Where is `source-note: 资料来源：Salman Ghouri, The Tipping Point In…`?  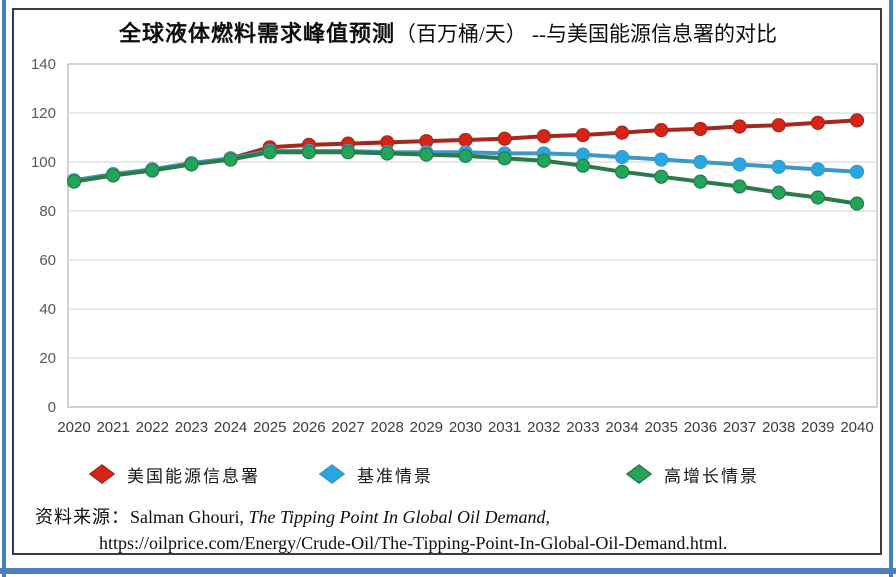 source-note: 资料来源：Salman Ghouri, The Tipping Point In… is located at coordinates (450, 530).